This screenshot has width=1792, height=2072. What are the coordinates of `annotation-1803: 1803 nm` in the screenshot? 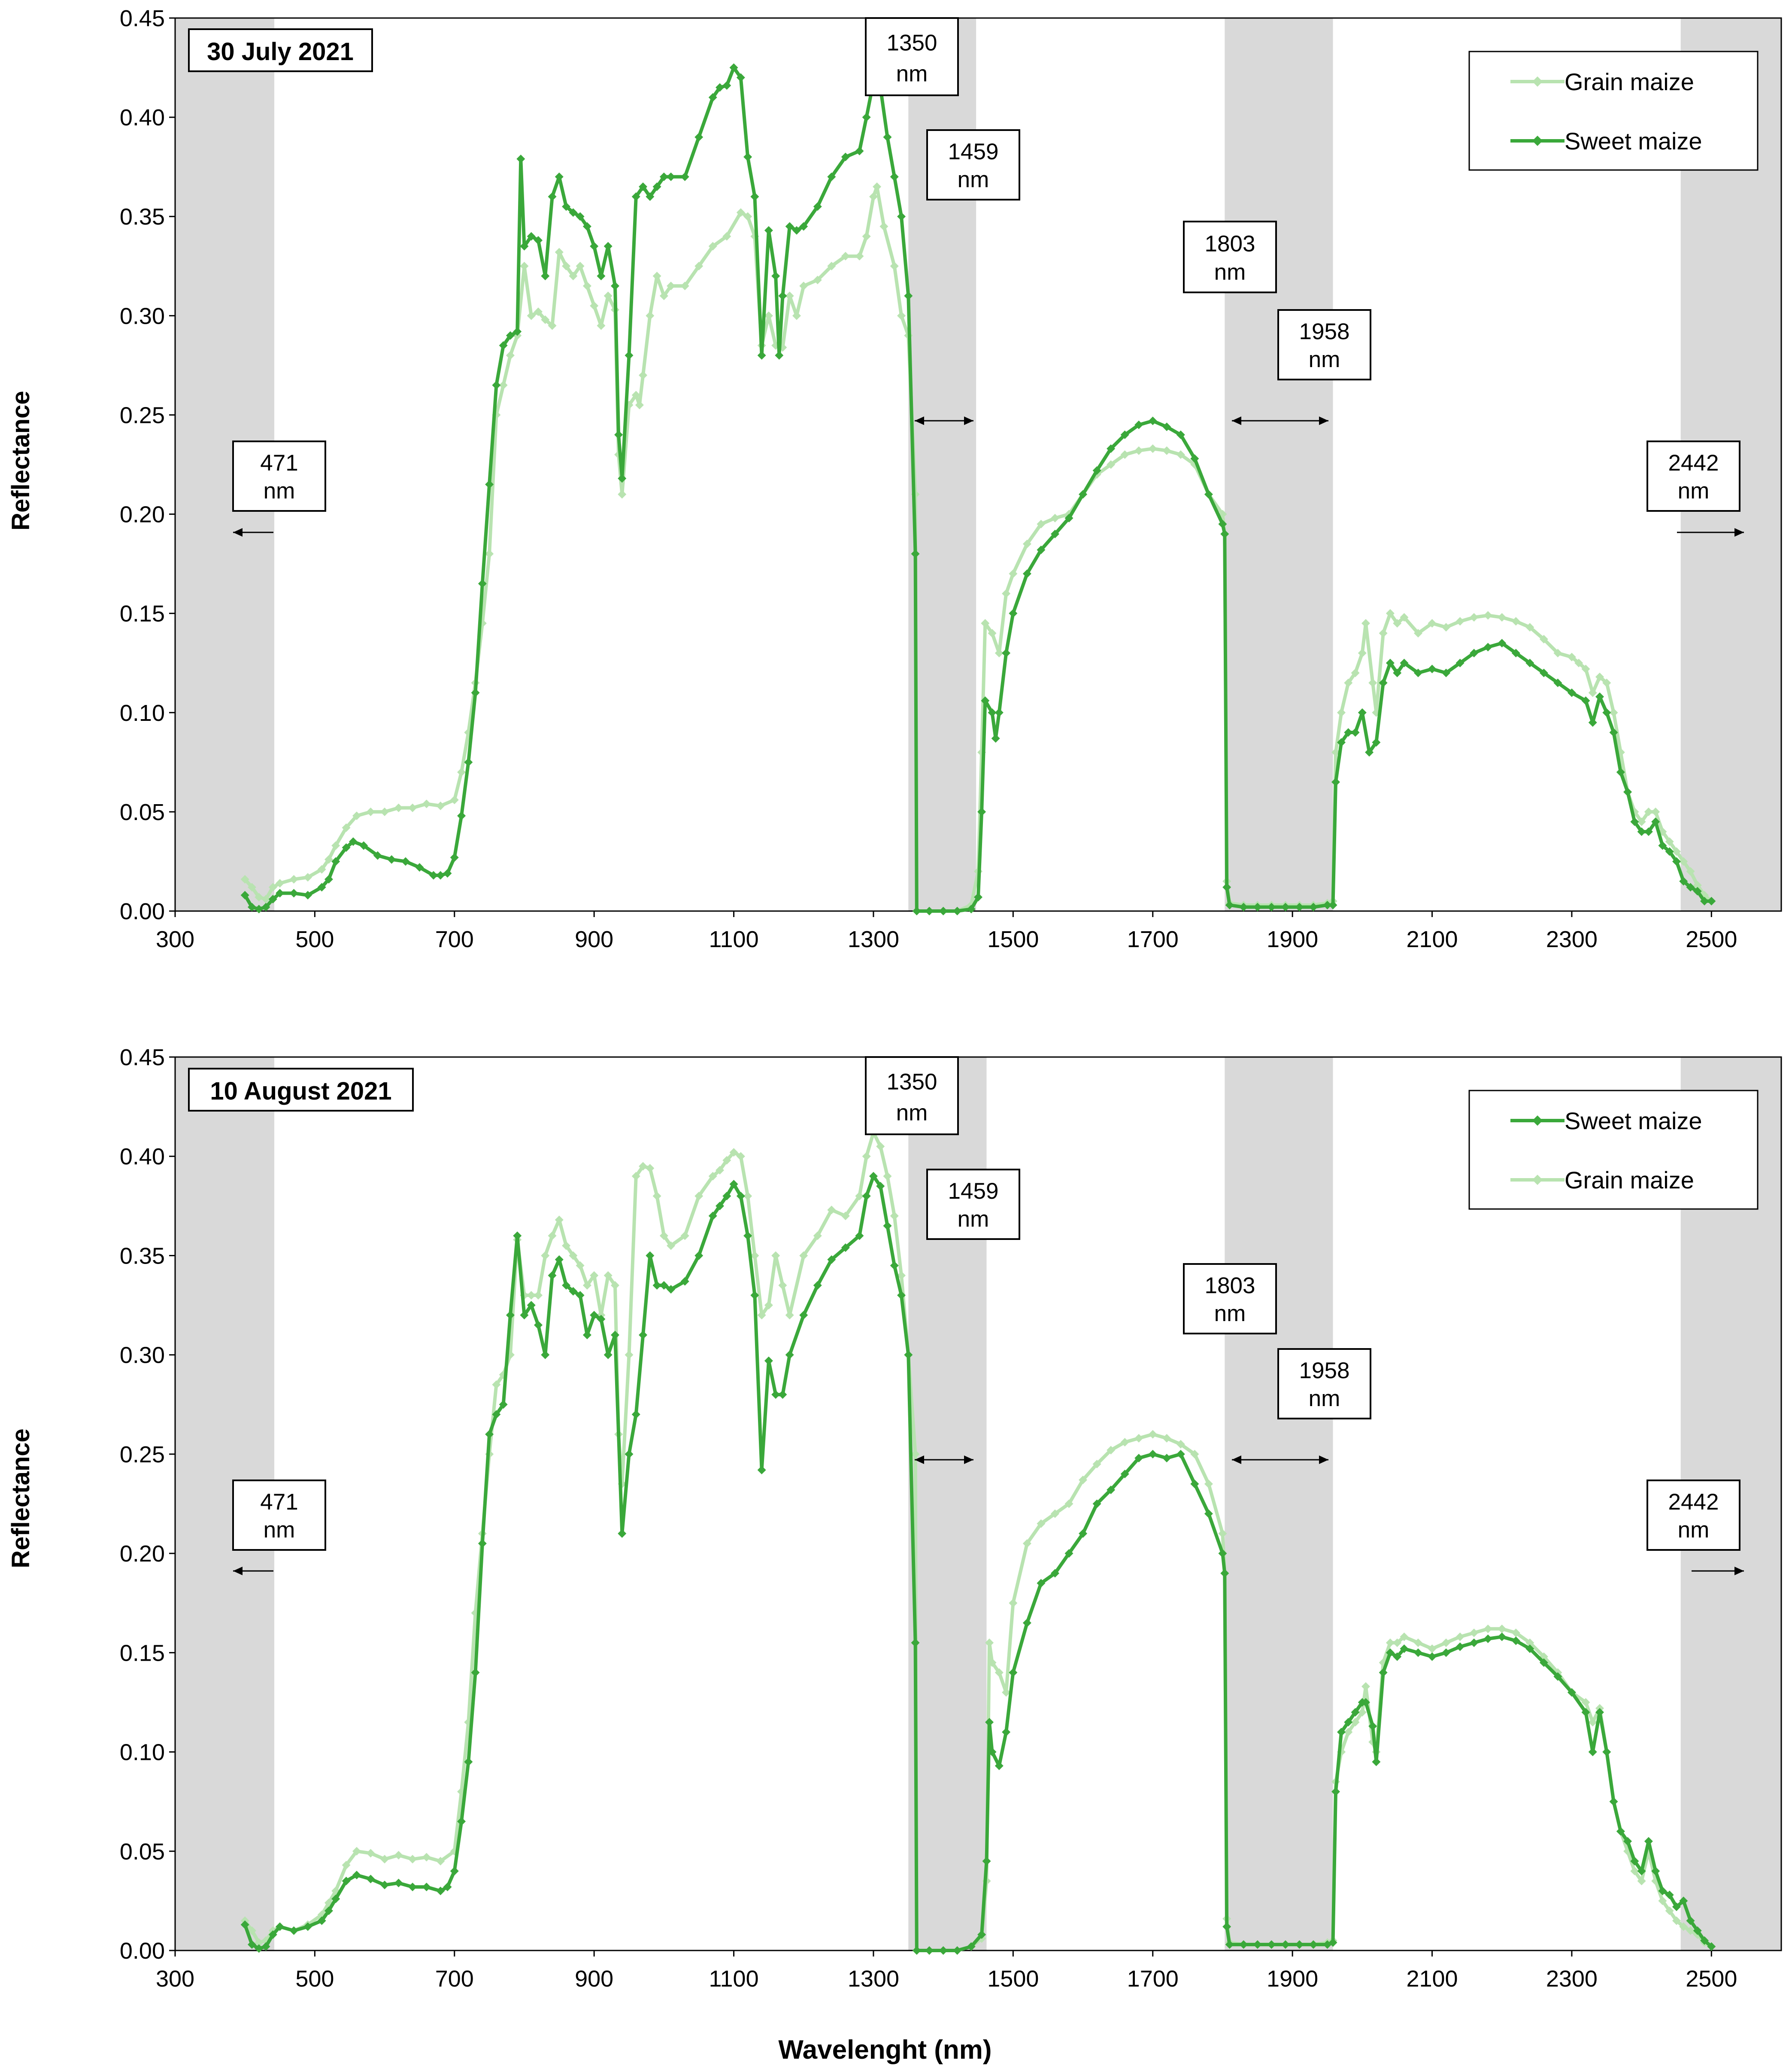 It's located at (1230, 257).